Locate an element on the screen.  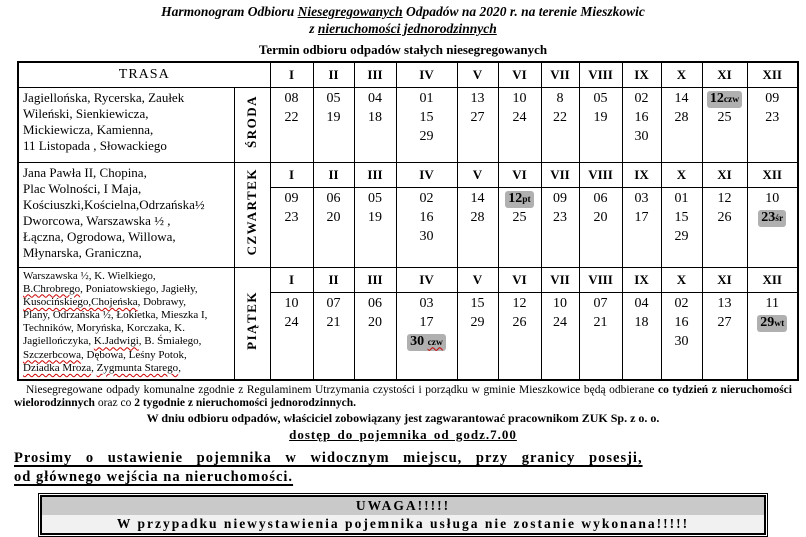
date-cell: 15 29 is located at coordinates (477, 336).